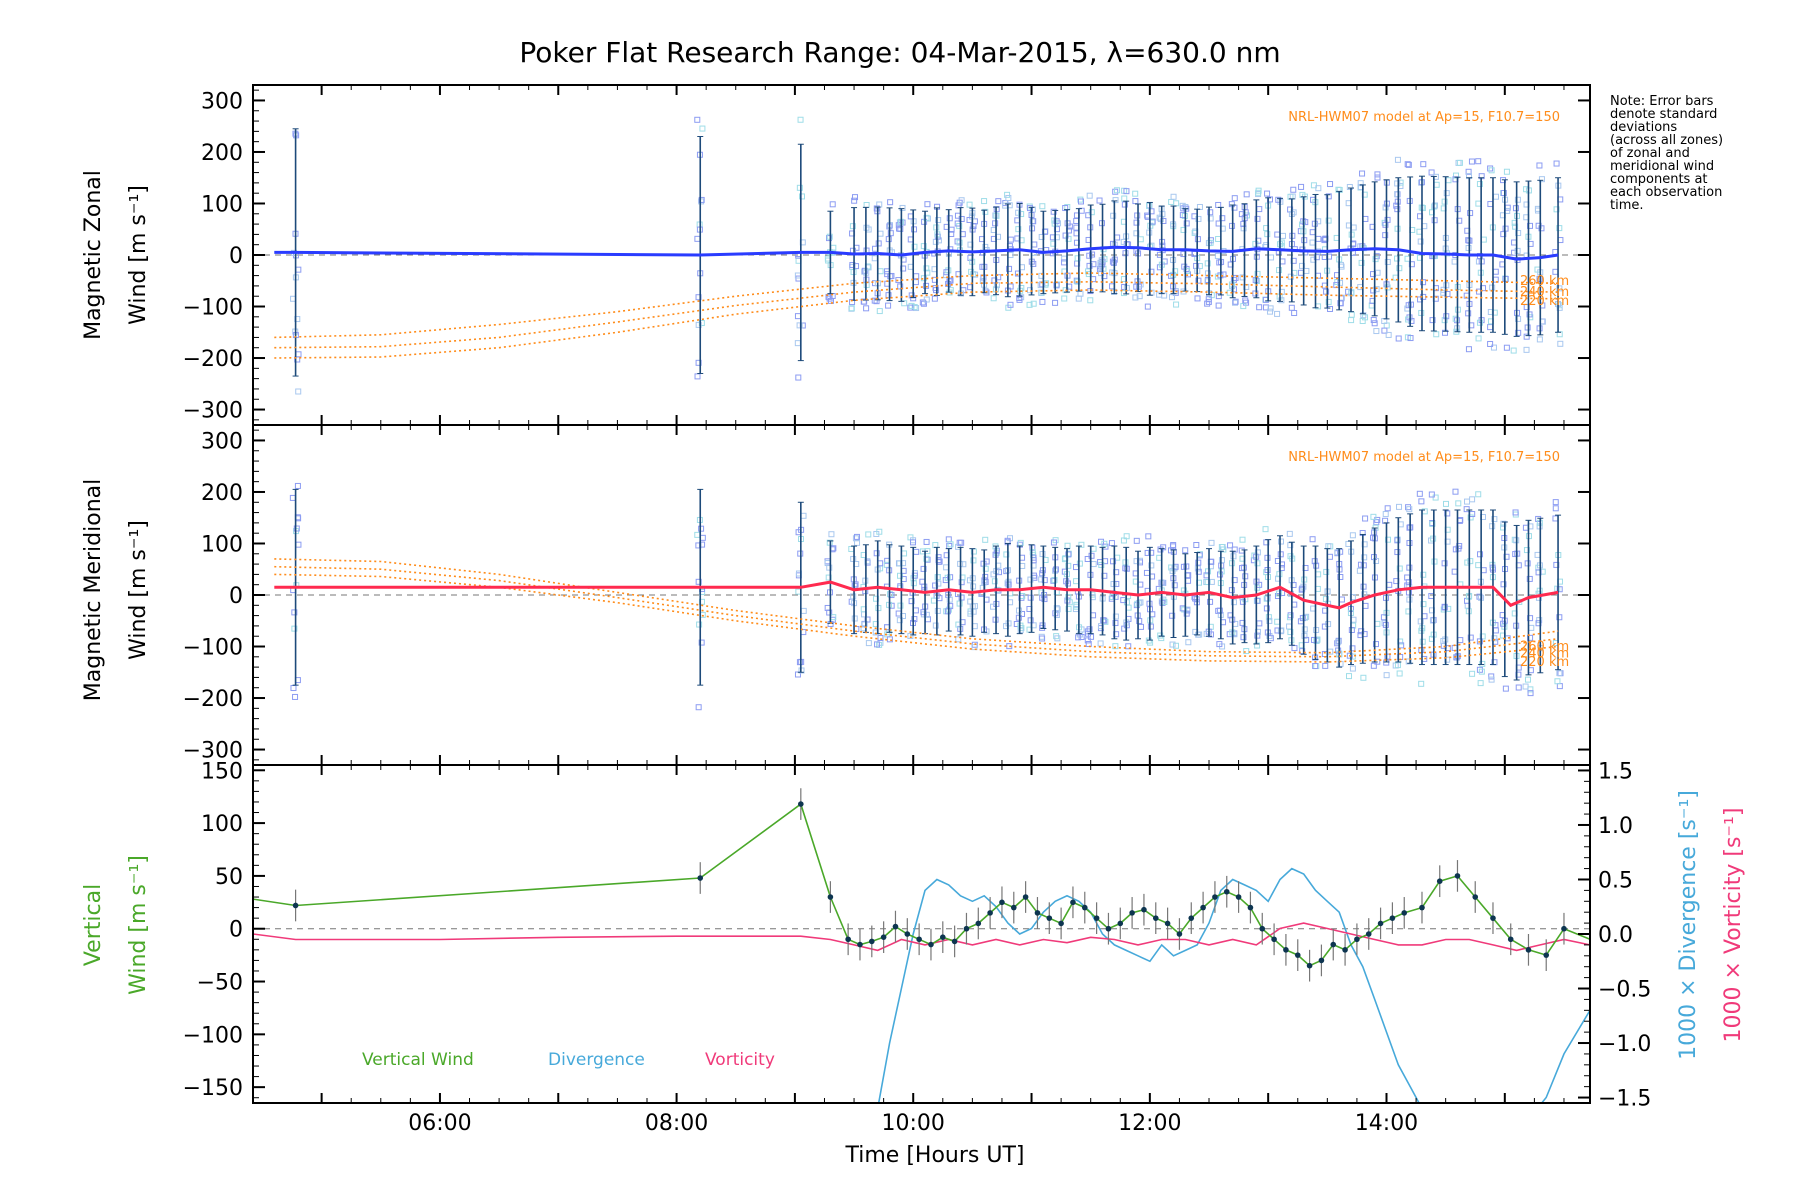 The width and height of the screenshot is (1800, 1200). What do you see at coordinates (222, 441) in the screenshot?
I see `y-tick-label: 300` at bounding box center [222, 441].